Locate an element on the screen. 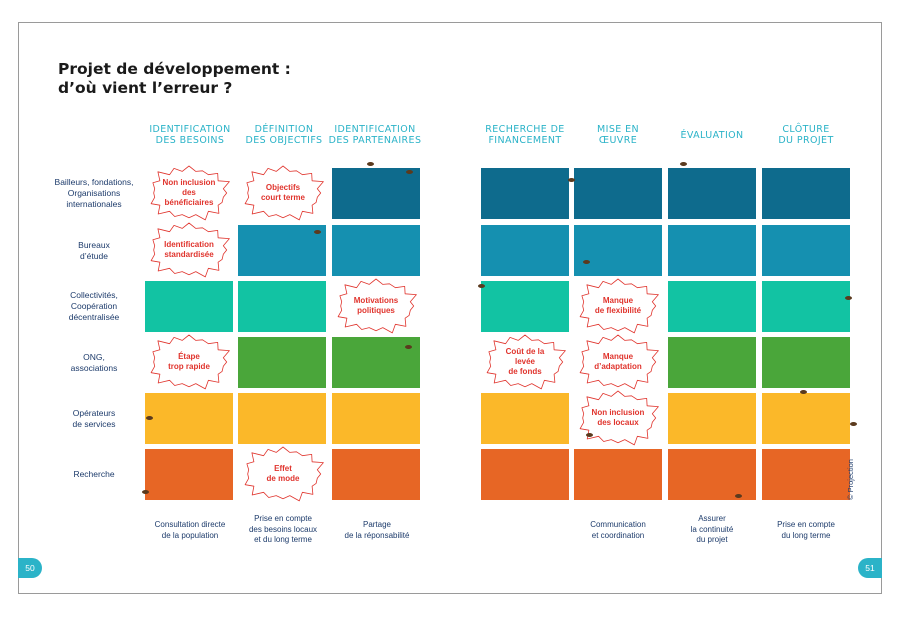 This screenshot has width=900, height=630. error-burst-cout-levee-fonds: Coût de la levée de fonds is located at coordinates (525, 362).